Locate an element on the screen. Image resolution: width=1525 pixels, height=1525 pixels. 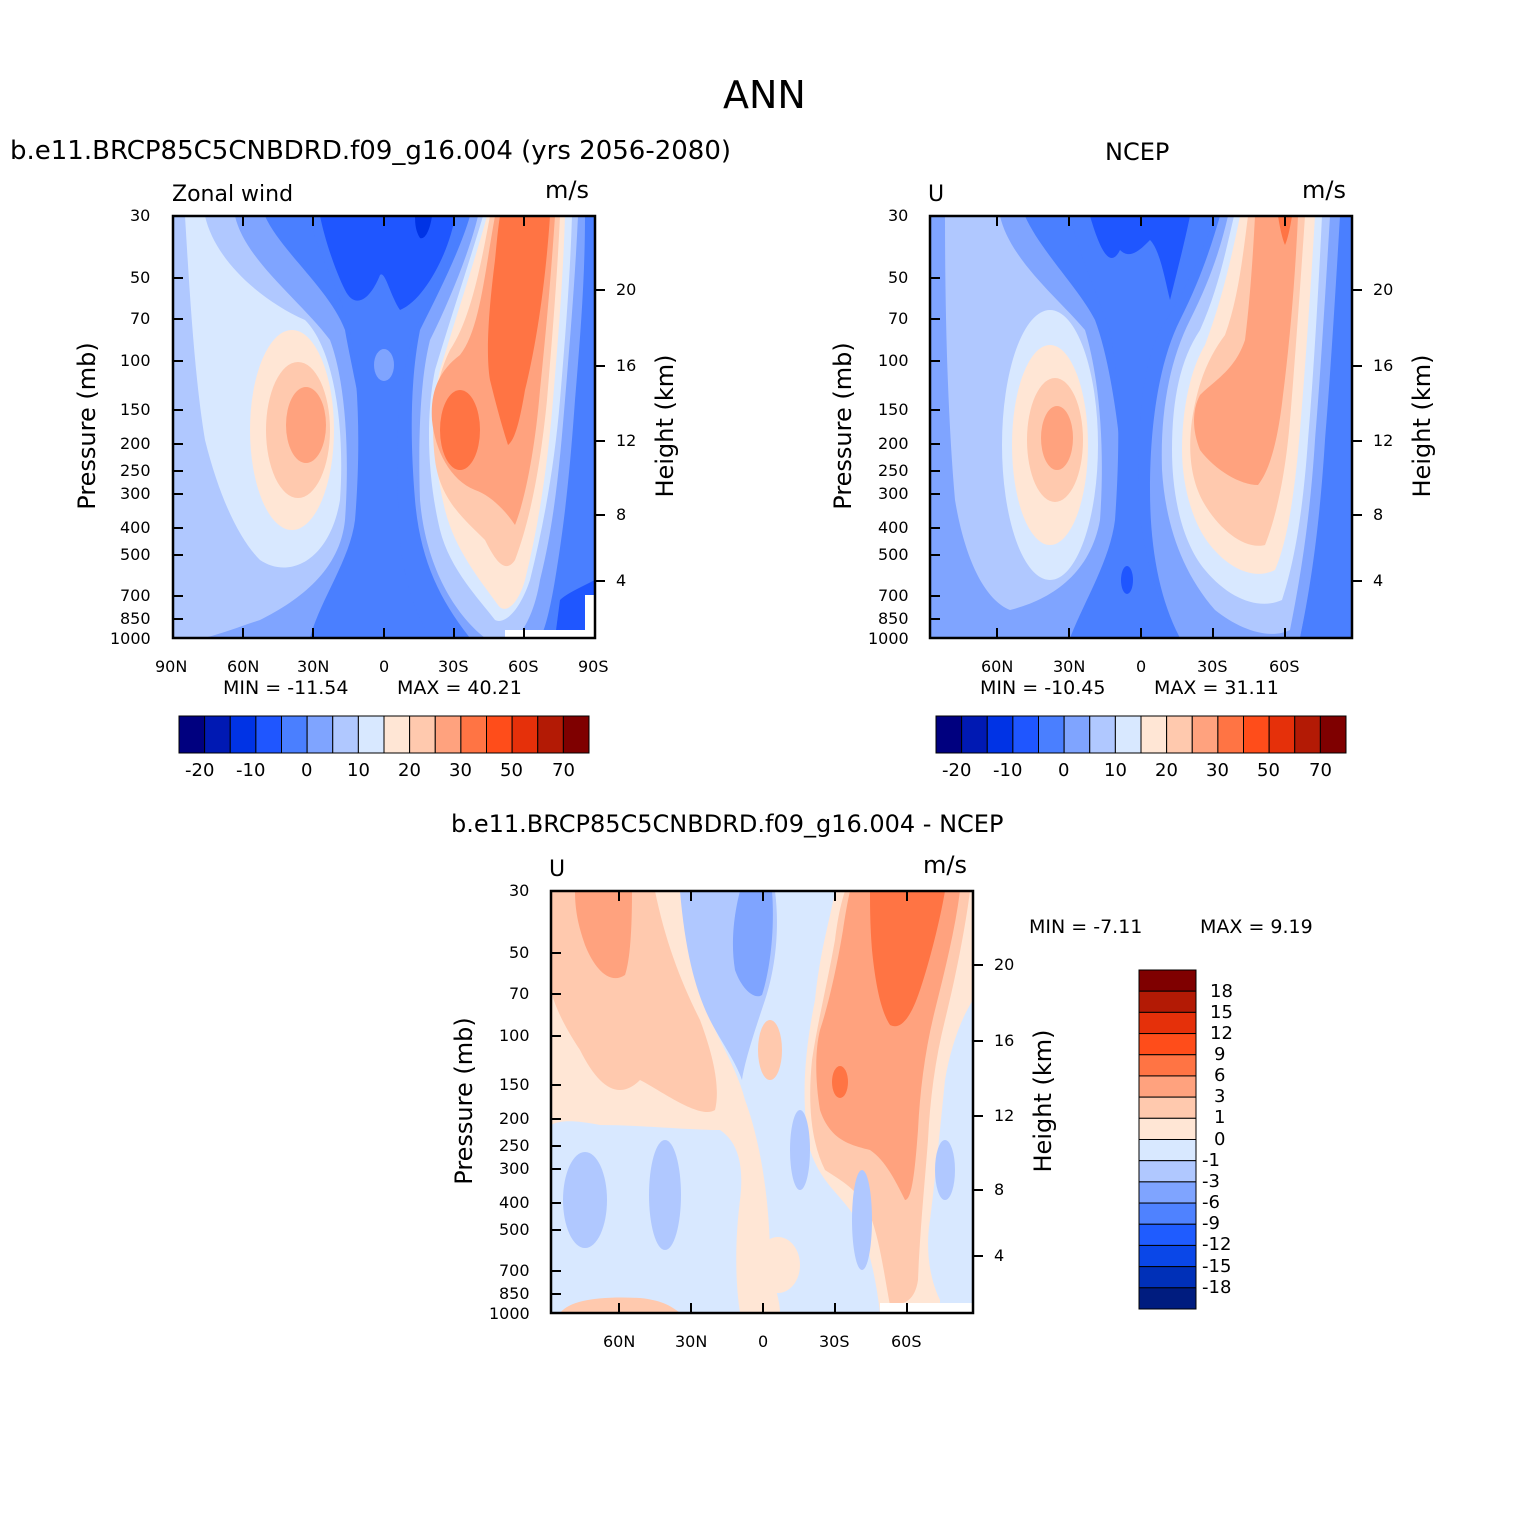
p2-ytick-12: 1000 is located at coordinates (888, 638).